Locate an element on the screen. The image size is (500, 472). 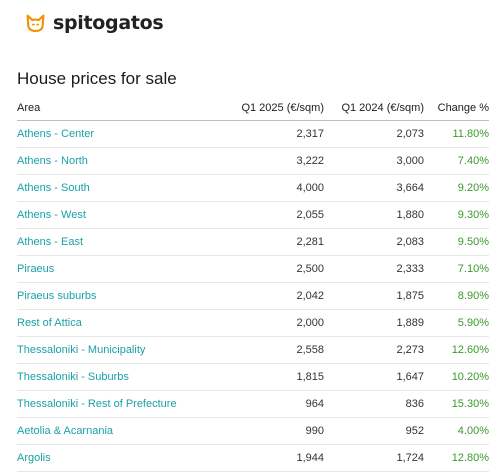
table-row: Rest of Attica 2,000 1,889 5.90% is located at coordinates (253, 323).